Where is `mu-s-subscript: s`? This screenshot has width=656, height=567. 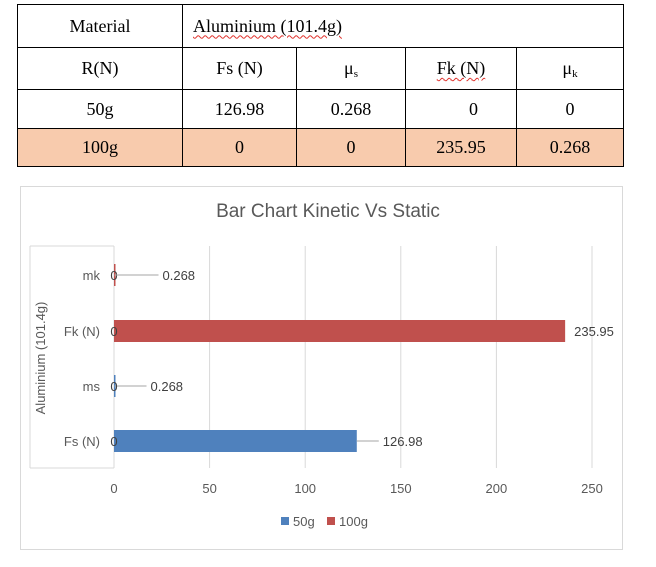 mu-s-subscript: s is located at coordinates (355, 73).